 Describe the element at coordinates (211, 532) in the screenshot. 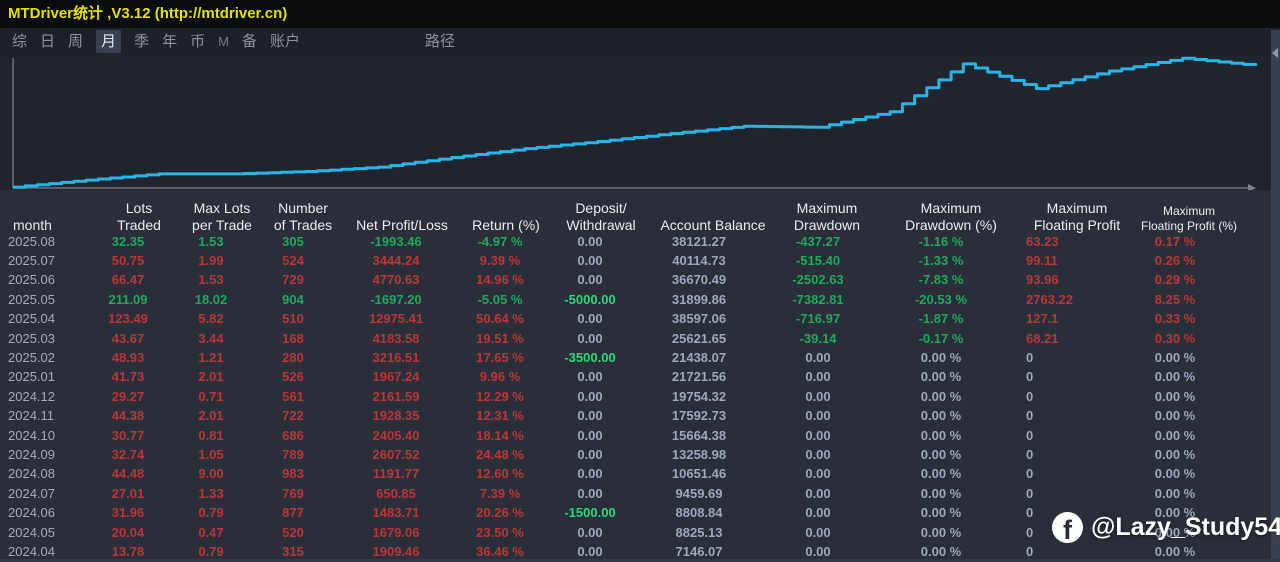

I see `cell-max-lots-per-trade: 0.47` at that location.